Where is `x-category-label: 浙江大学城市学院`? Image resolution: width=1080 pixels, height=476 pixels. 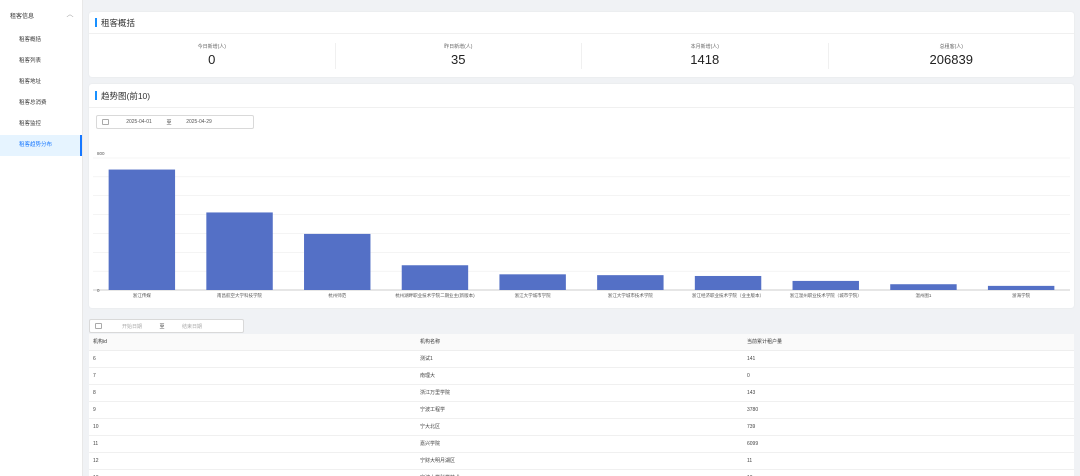
x-category-label: 浙江大学城市学院 is located at coordinates (533, 295).